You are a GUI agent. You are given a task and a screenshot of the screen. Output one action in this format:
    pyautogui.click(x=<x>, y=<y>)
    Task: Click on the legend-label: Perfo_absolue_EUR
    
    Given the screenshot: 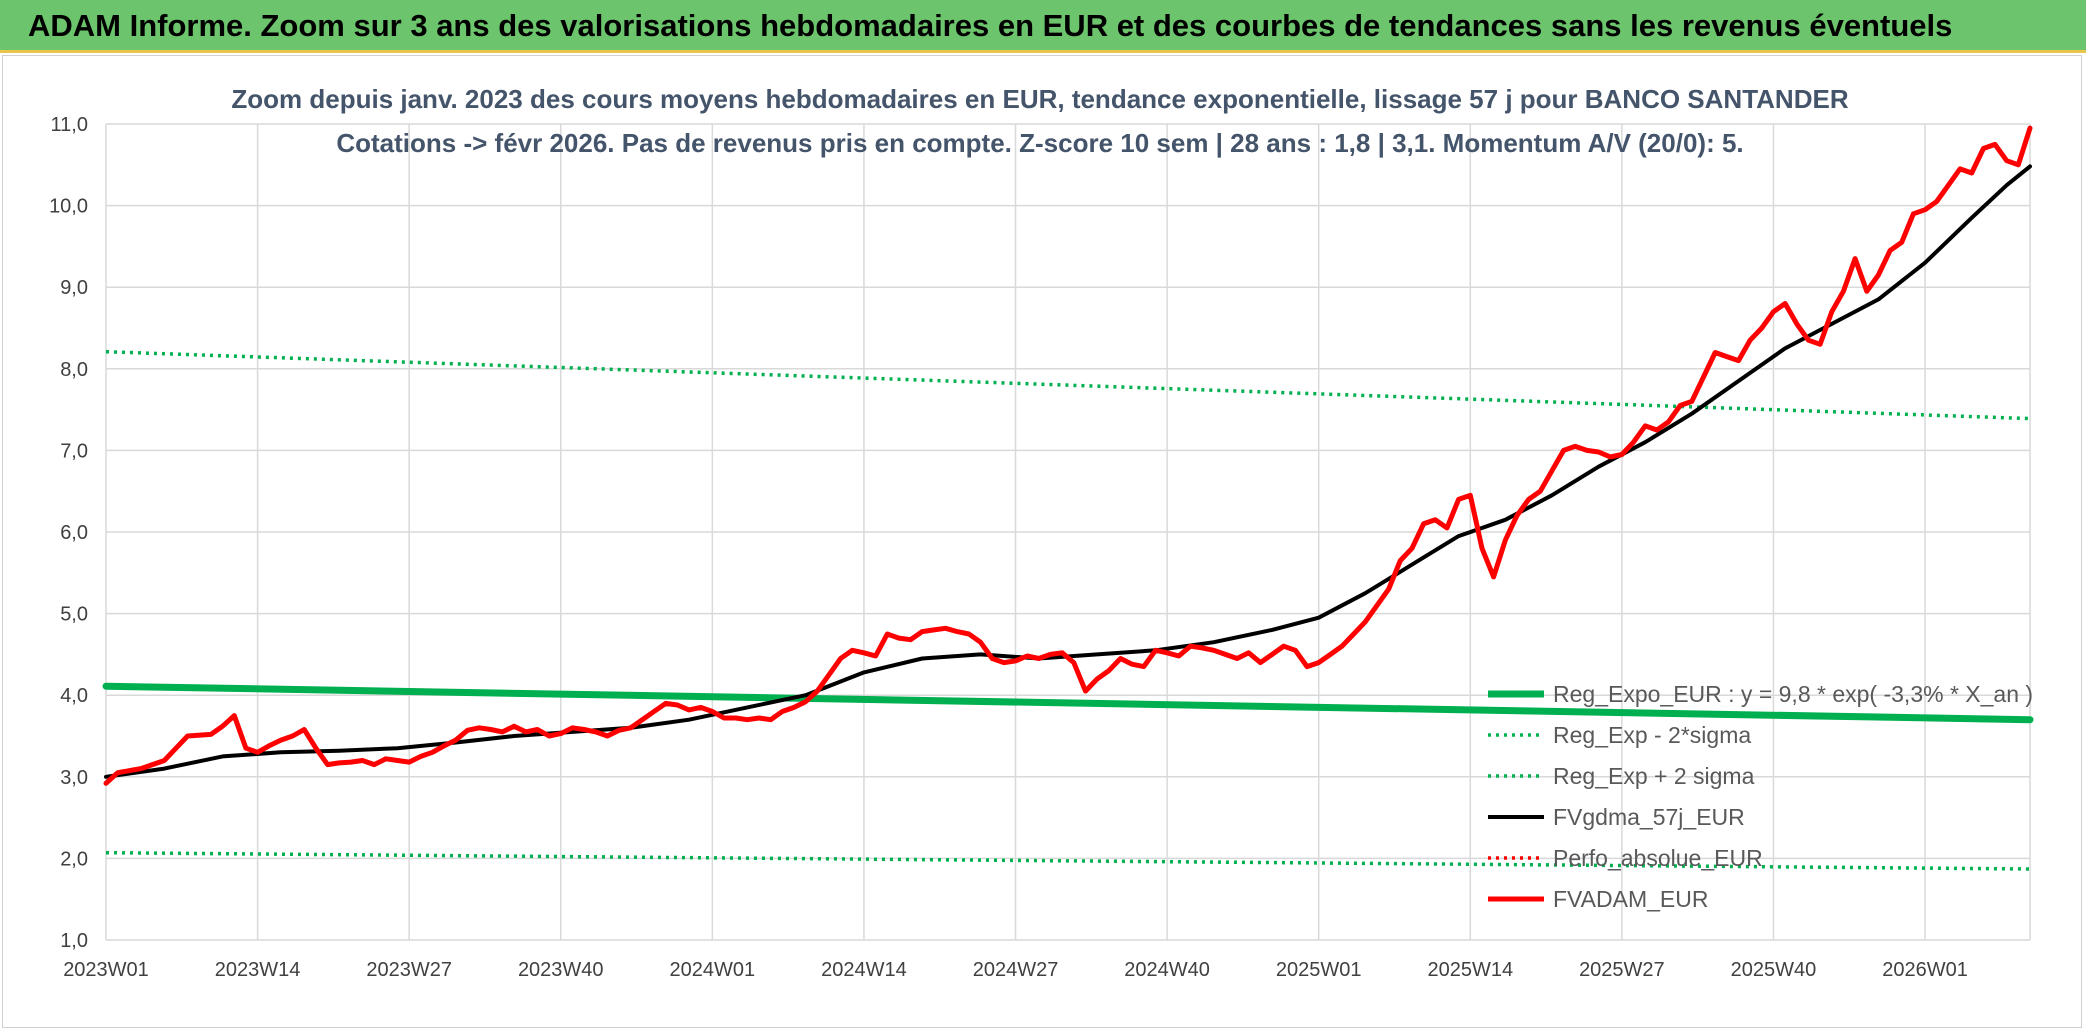 What is the action you would take?
    pyautogui.click(x=1658, y=858)
    